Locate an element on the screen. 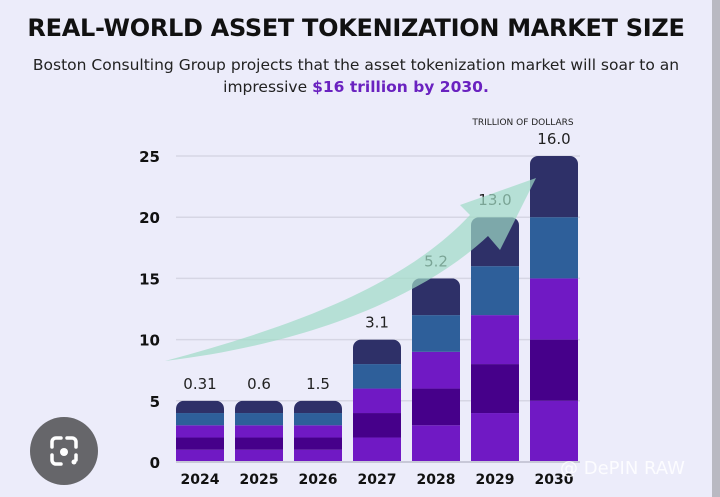 The image size is (720, 497). data-label: 3.1 is located at coordinates (377, 323).